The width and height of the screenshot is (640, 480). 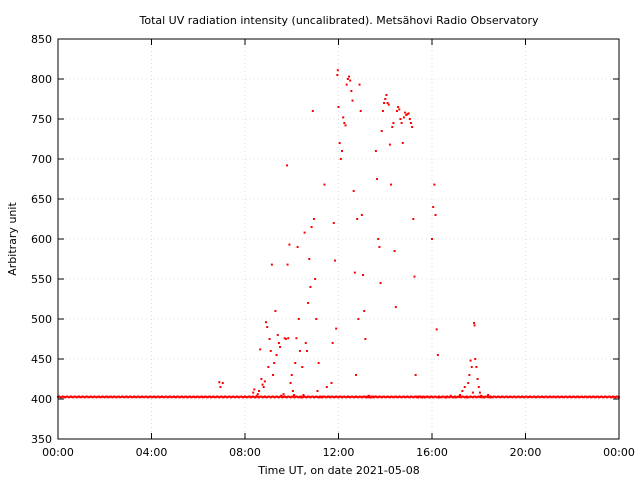 I want to click on y-axis-label: Arbitrary unit, so click(x=12, y=239).